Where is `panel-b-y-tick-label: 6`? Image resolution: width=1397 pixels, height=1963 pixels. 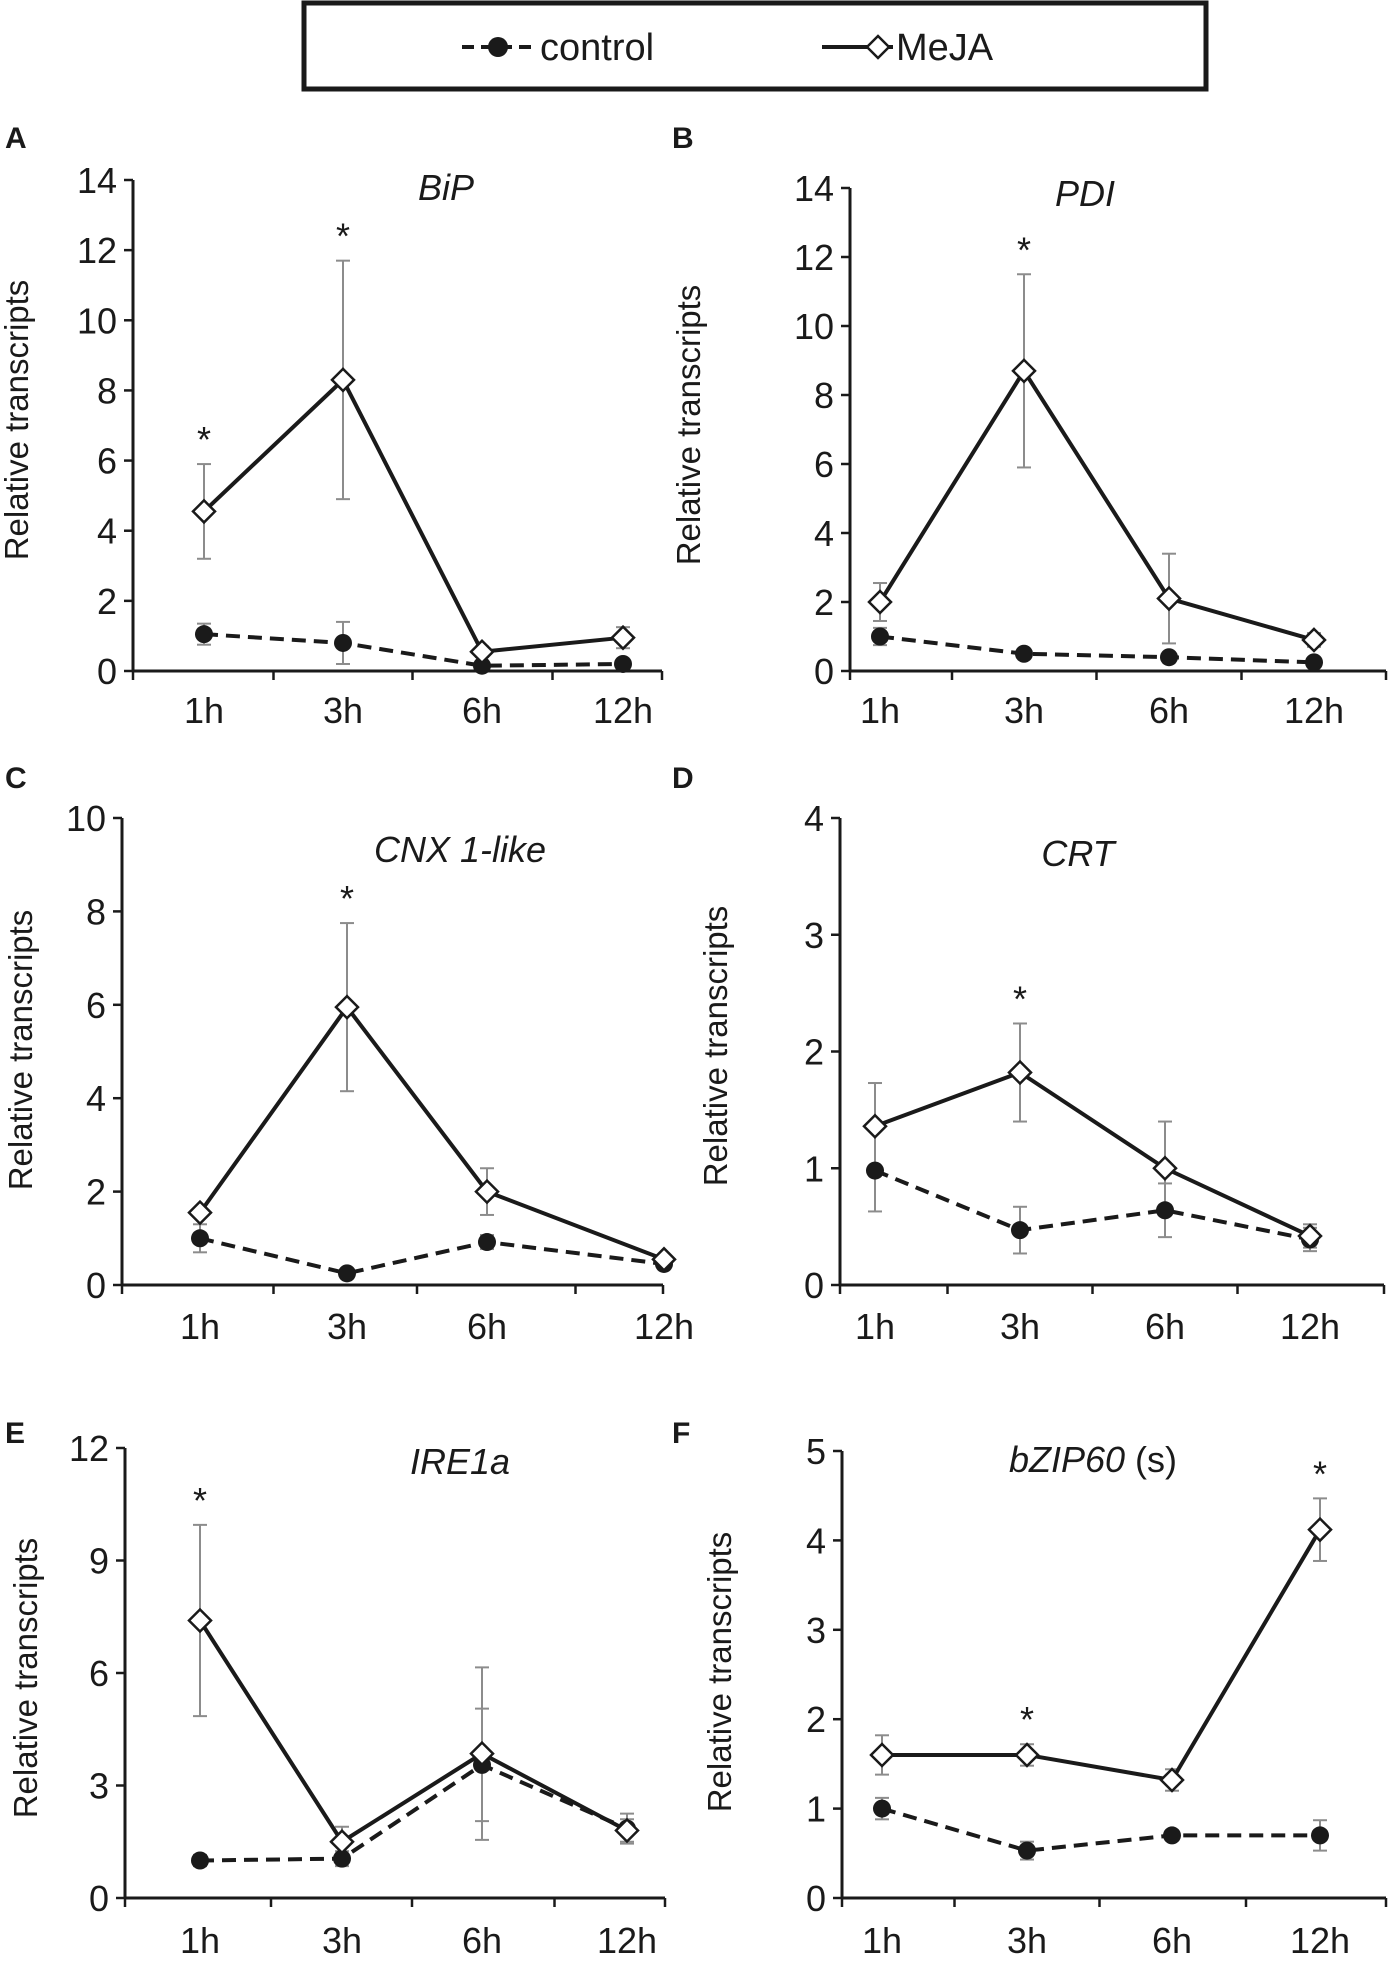
panel-b-y-tick-label: 6 is located at coordinates (824, 464).